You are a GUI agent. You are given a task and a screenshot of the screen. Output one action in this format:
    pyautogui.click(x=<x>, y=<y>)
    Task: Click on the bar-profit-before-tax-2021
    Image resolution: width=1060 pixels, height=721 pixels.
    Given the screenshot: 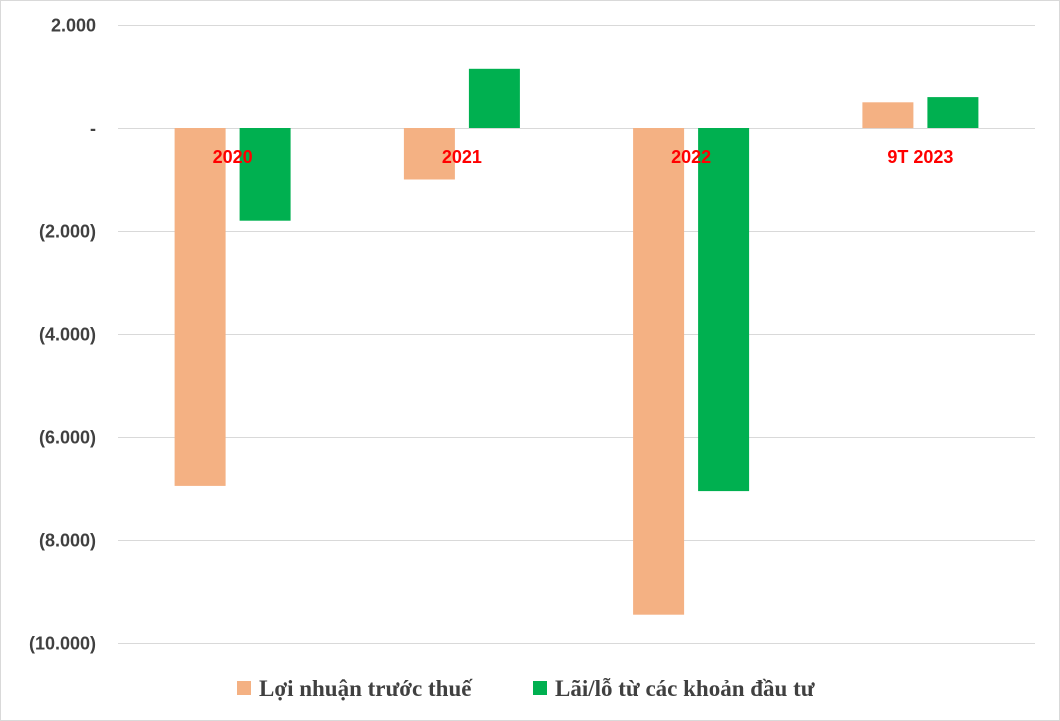 What is the action you would take?
    pyautogui.click(x=429, y=154)
    